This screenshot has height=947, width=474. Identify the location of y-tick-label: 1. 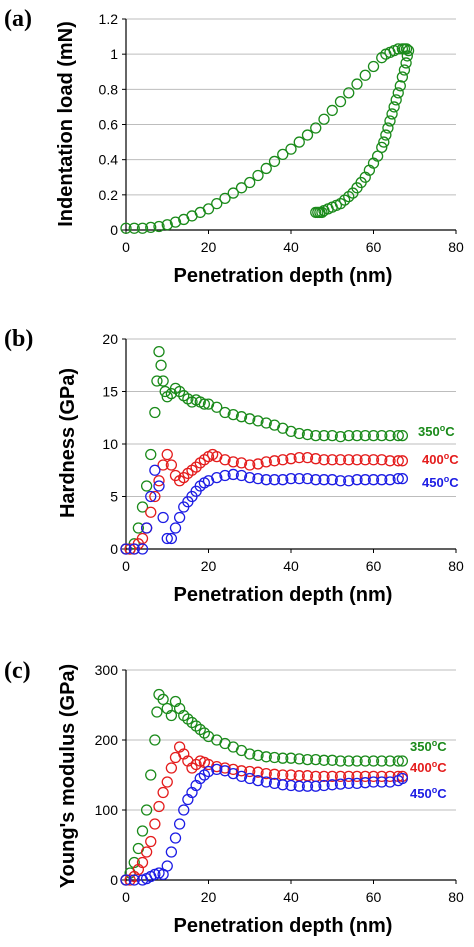
(114, 54).